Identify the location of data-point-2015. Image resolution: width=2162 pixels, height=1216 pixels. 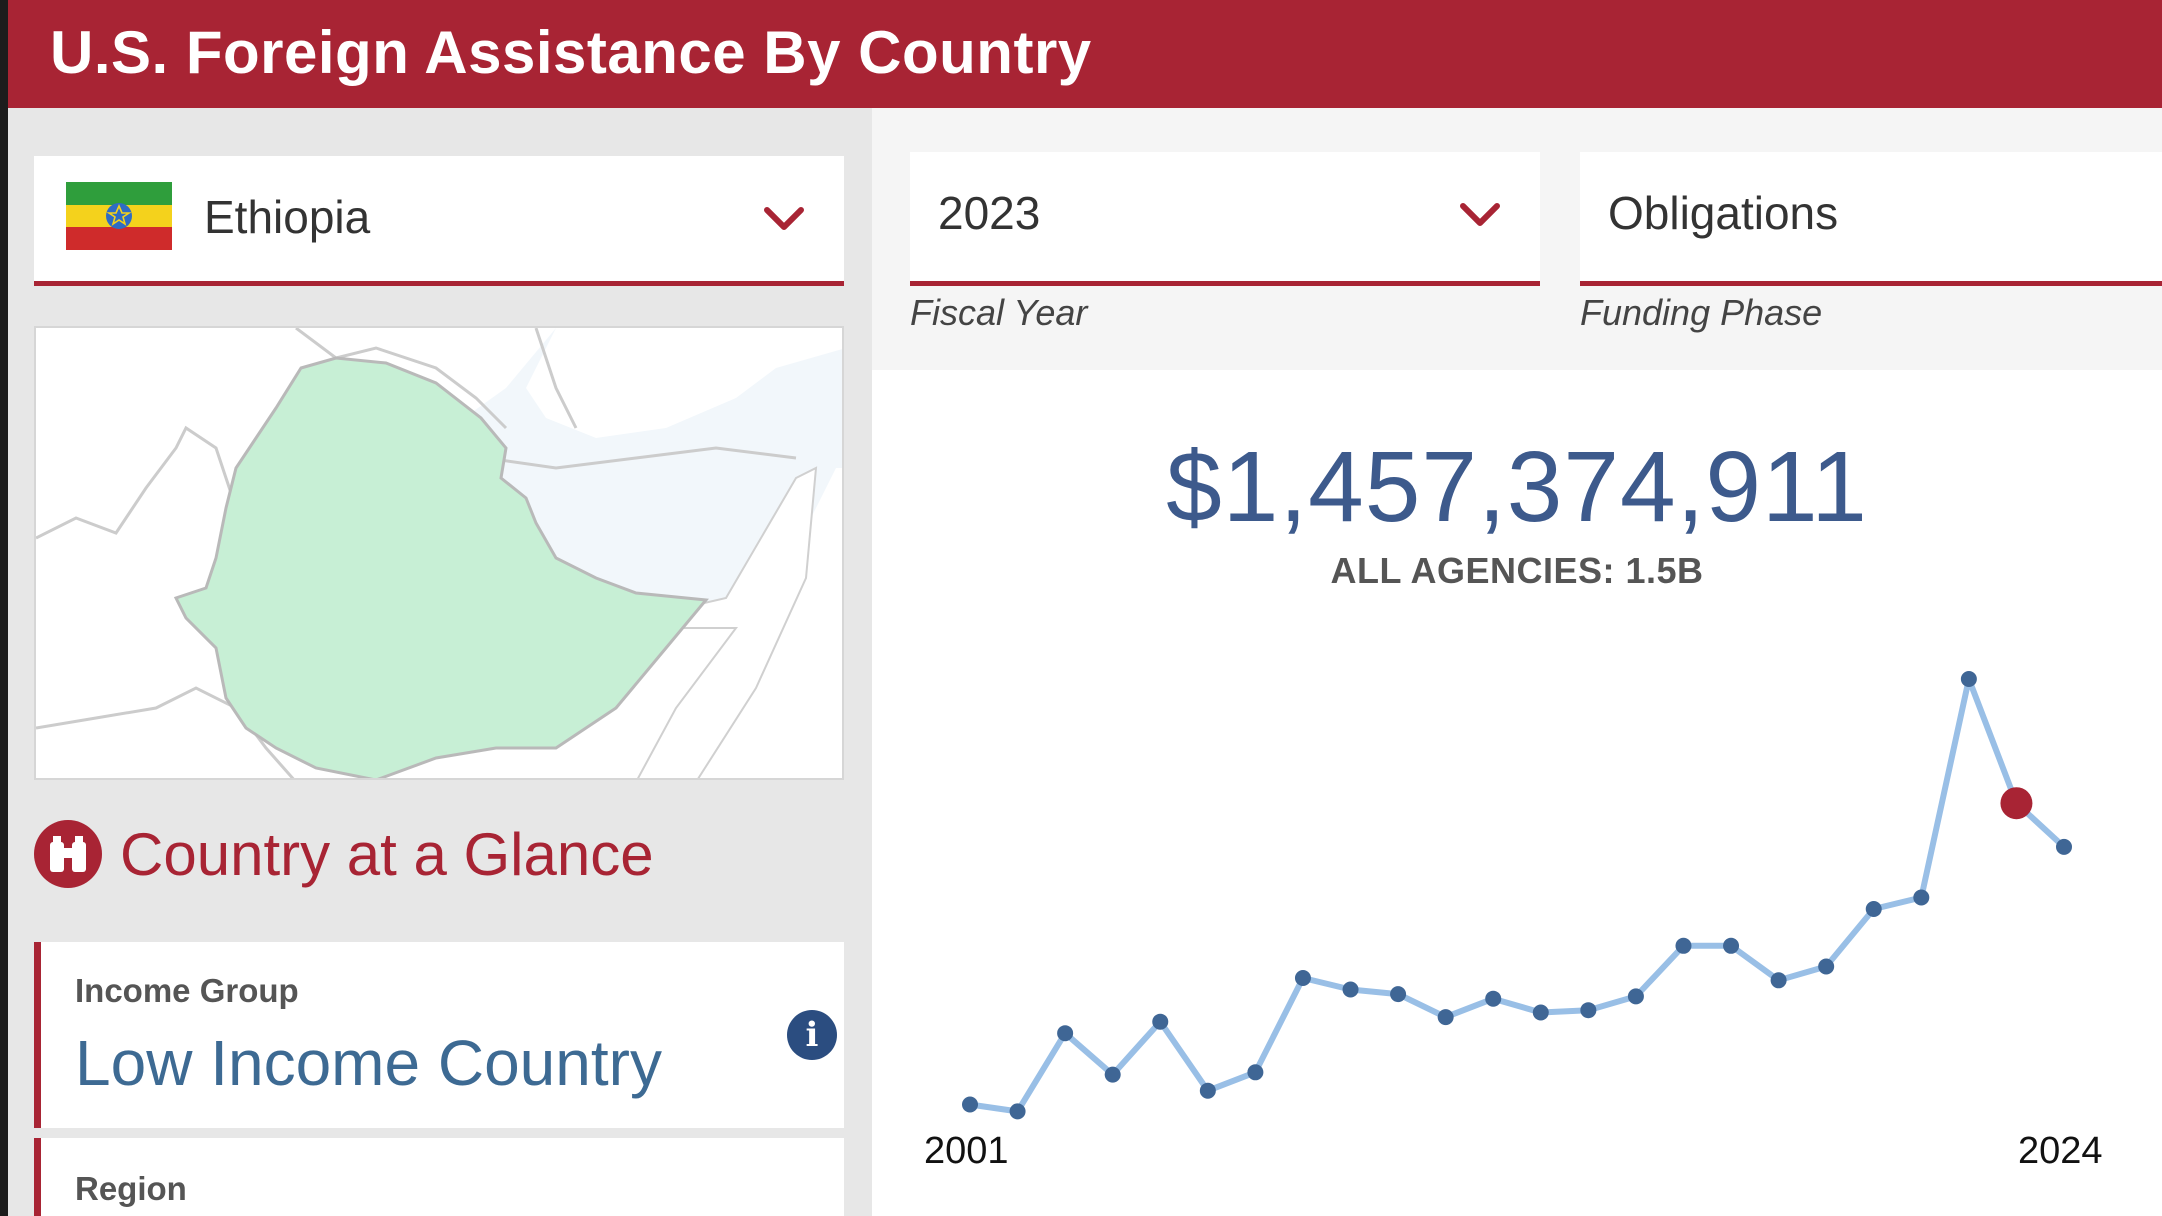
(1635, 996).